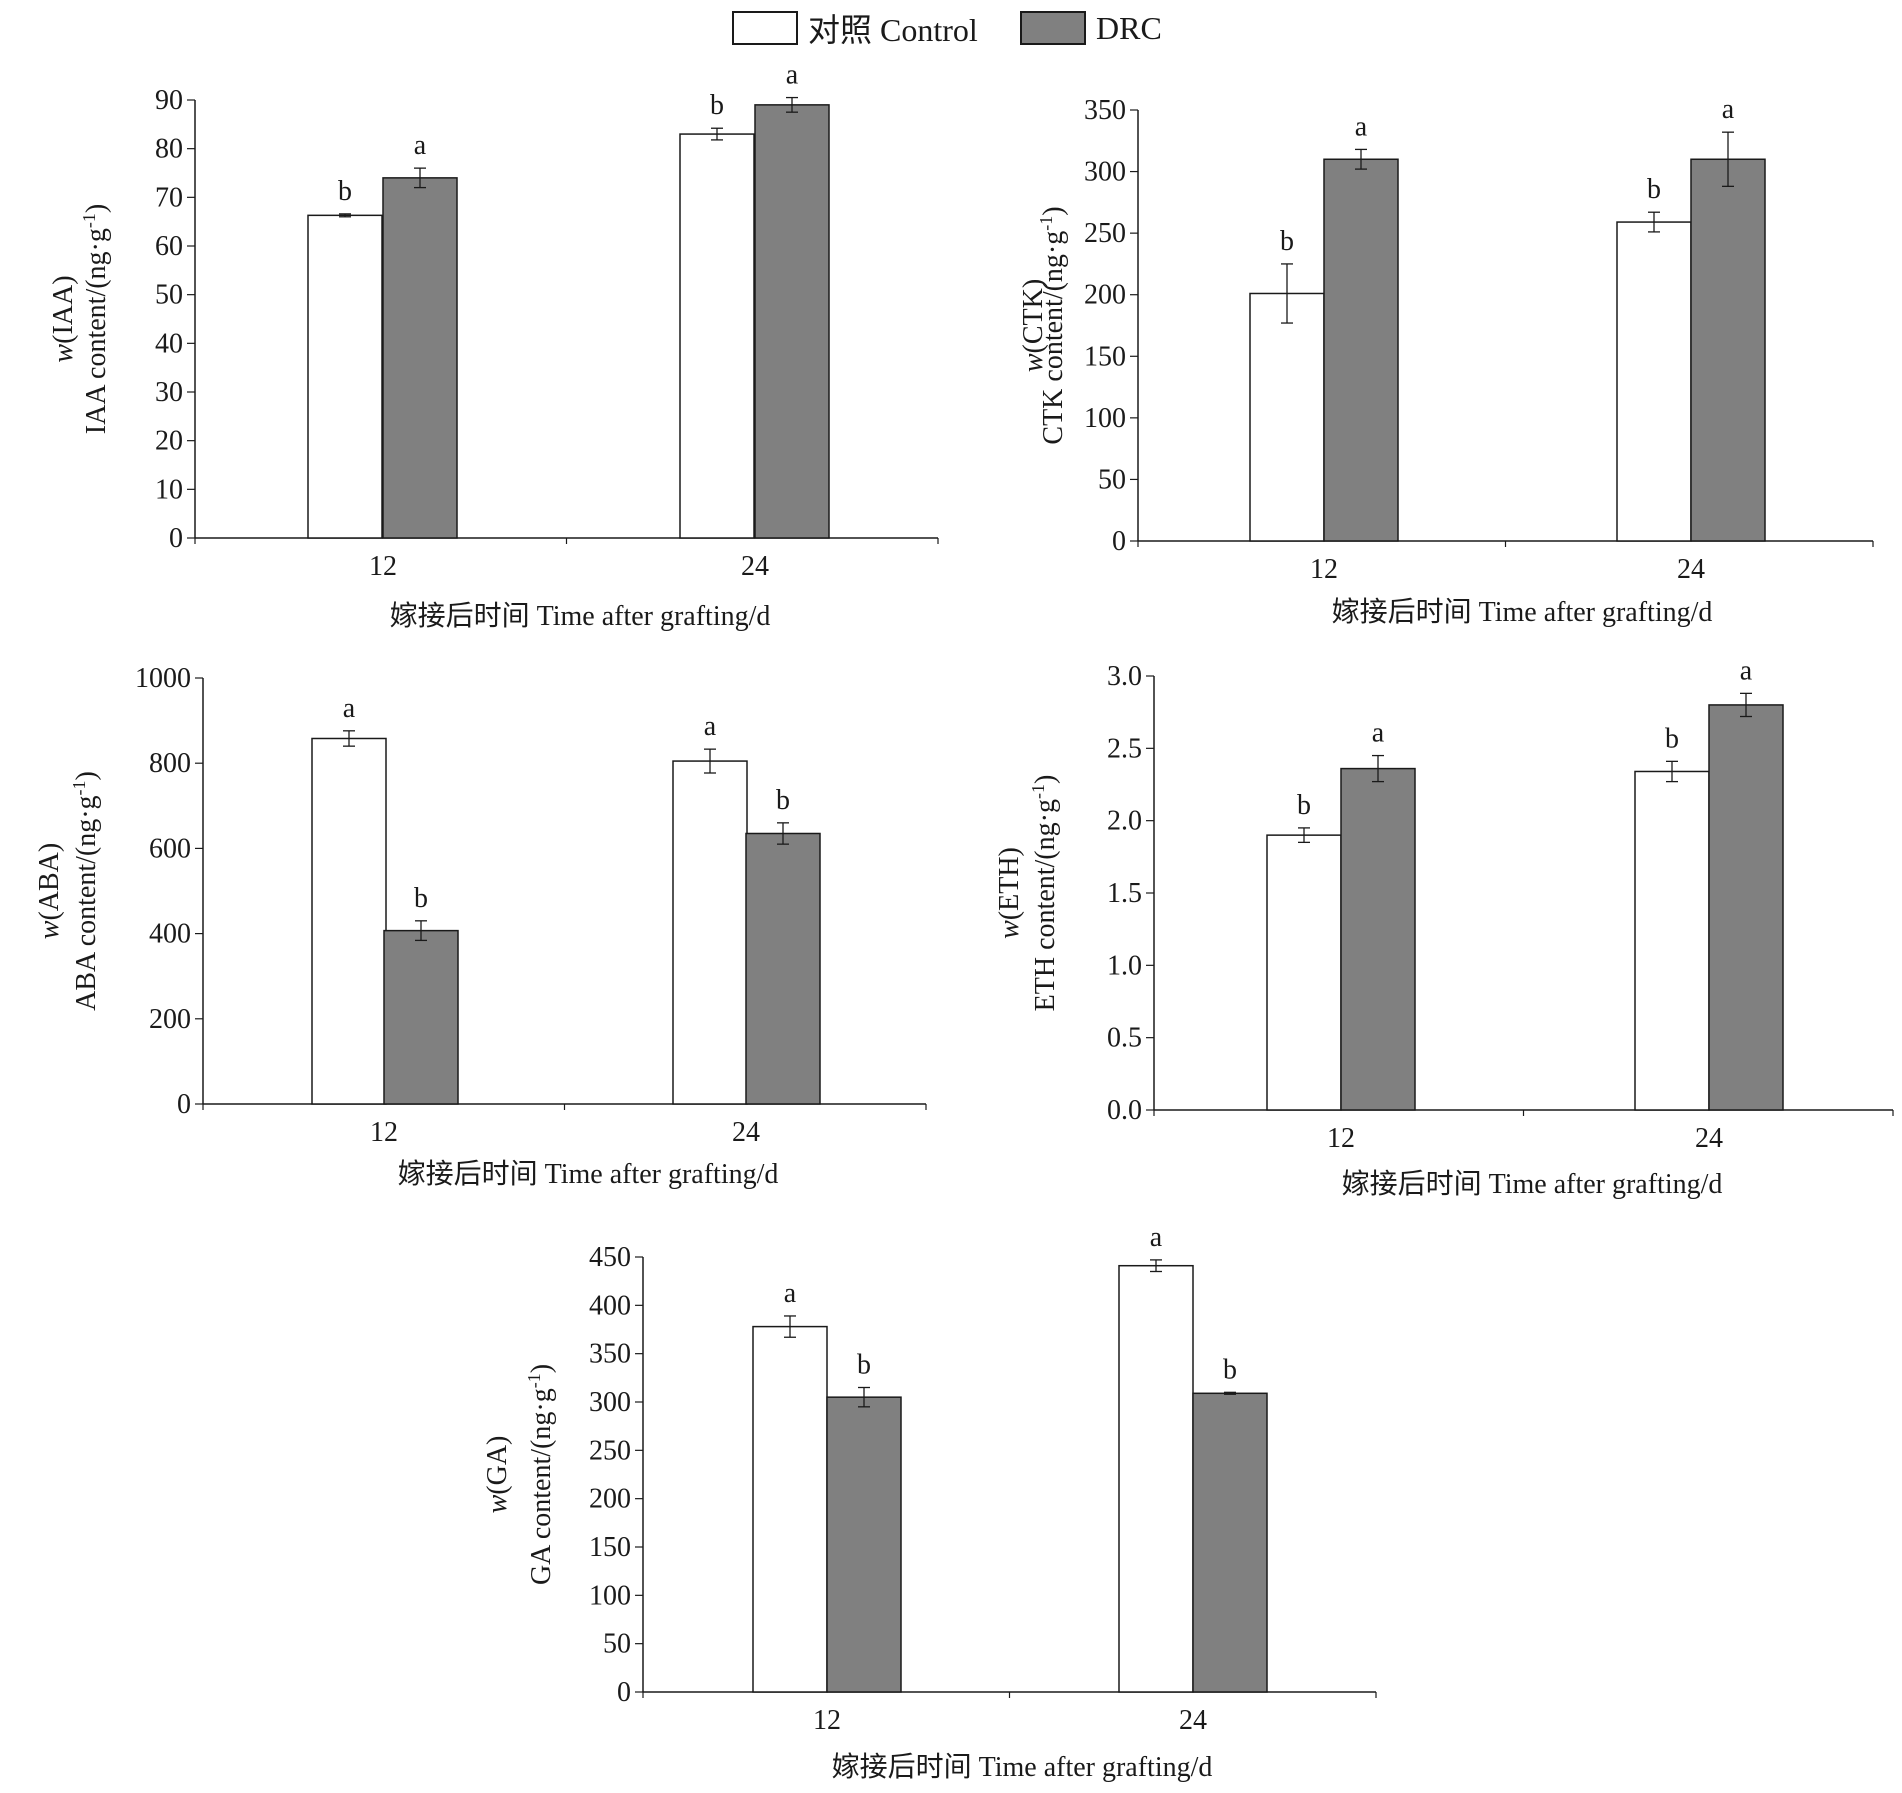  Describe the element at coordinates (85, 891) in the screenshot. I see `y-axis-label-line2: ABA content/(ng·g-1)` at that location.